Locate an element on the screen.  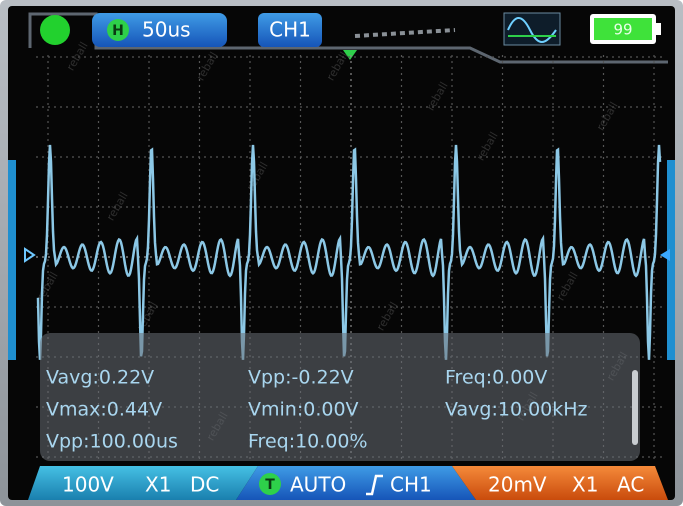
trigger-icon-label: T is located at coordinates (270, 485).